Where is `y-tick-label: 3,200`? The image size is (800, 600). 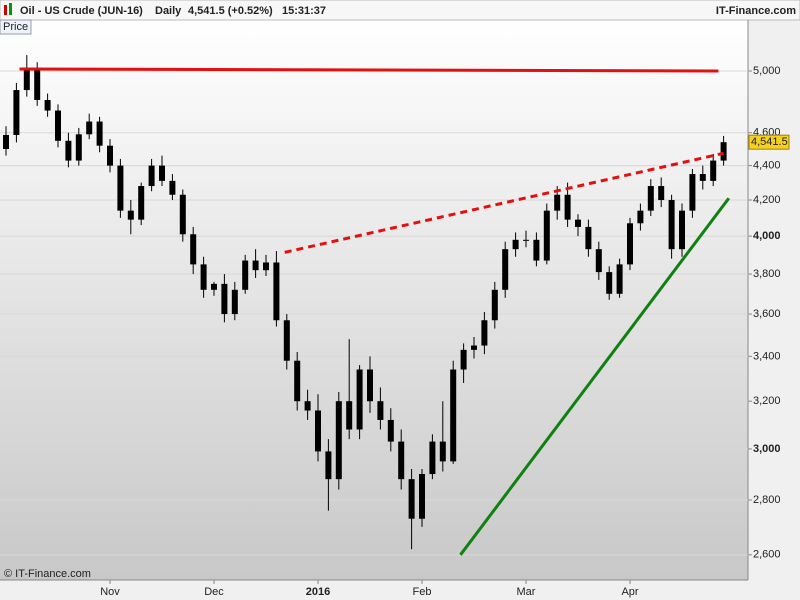
y-tick-label: 3,200 is located at coordinates (767, 401).